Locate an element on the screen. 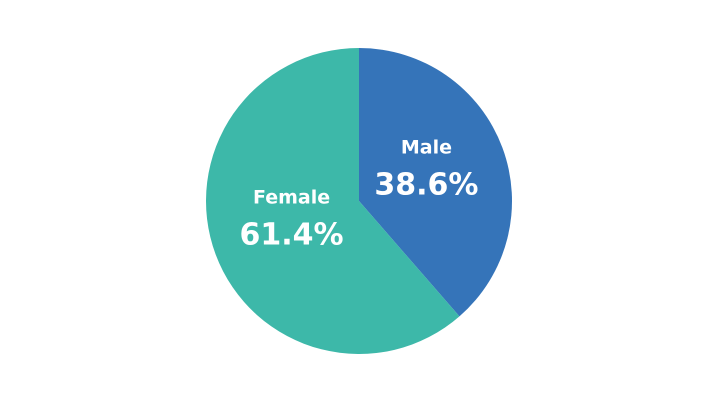  slice-value-label: 61.4% is located at coordinates (292, 235).